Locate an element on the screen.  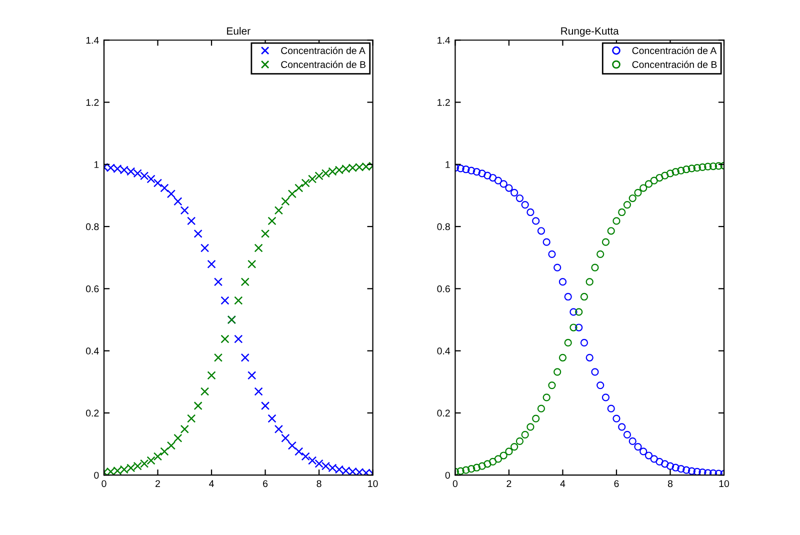
chart-title: Runge-Kutta is located at coordinates (590, 32).